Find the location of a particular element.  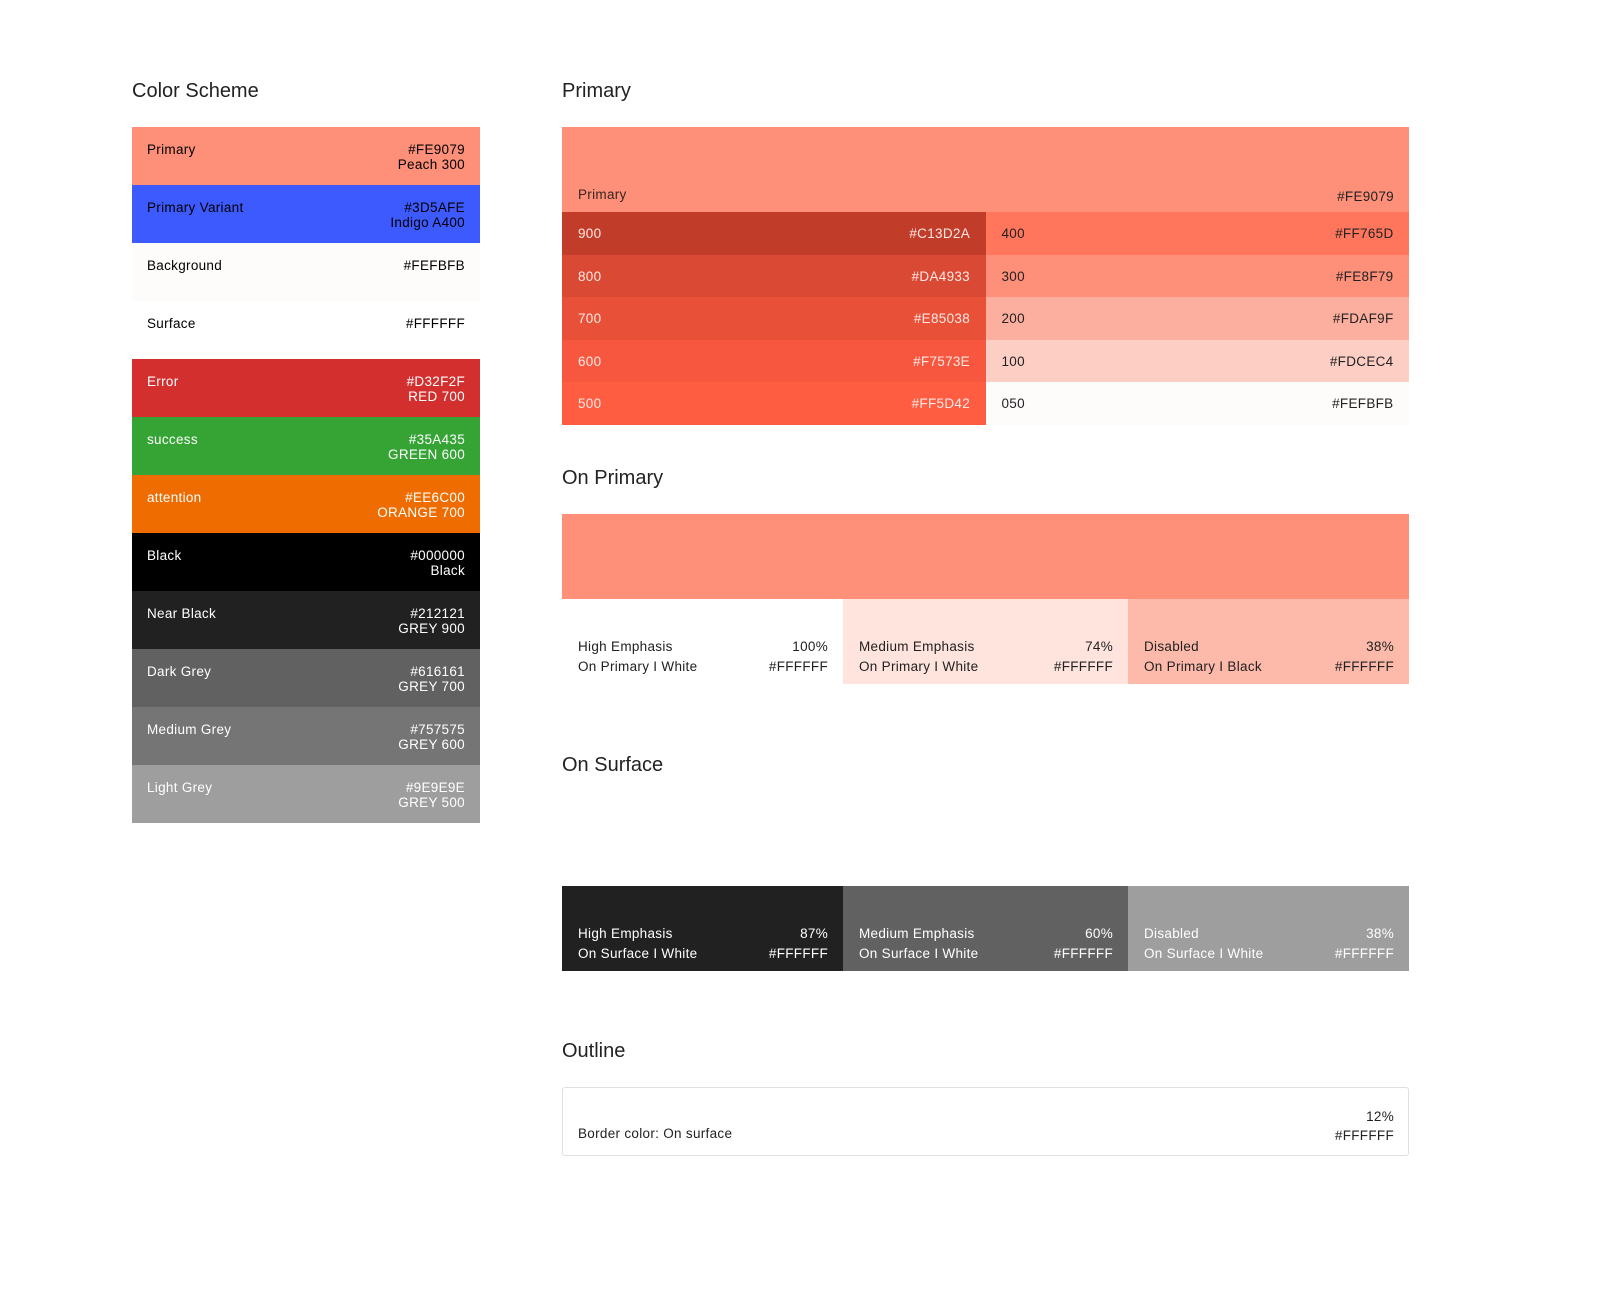

label: #C13D2A is located at coordinates (939, 233).